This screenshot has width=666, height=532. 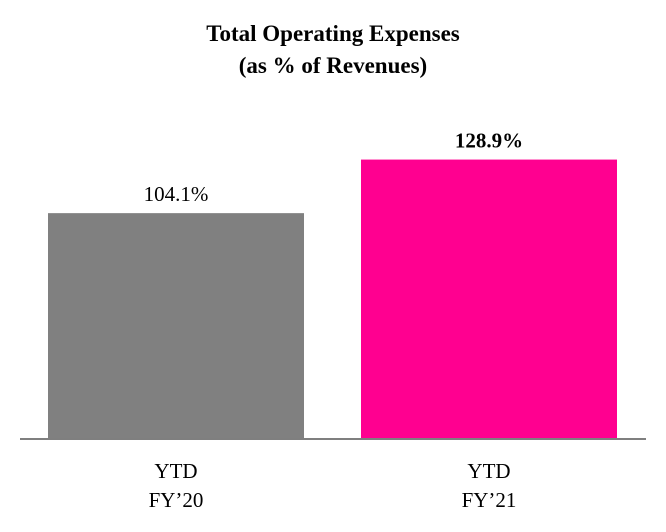 What do you see at coordinates (489, 500) in the screenshot?
I see `category-label-2-line-2: FY’21` at bounding box center [489, 500].